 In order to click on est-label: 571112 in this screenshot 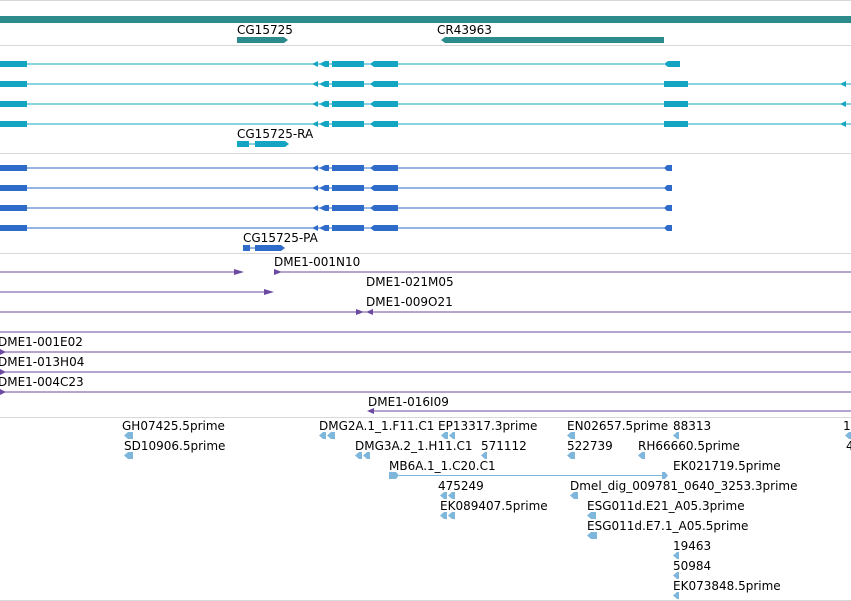, I will do `click(504, 446)`.